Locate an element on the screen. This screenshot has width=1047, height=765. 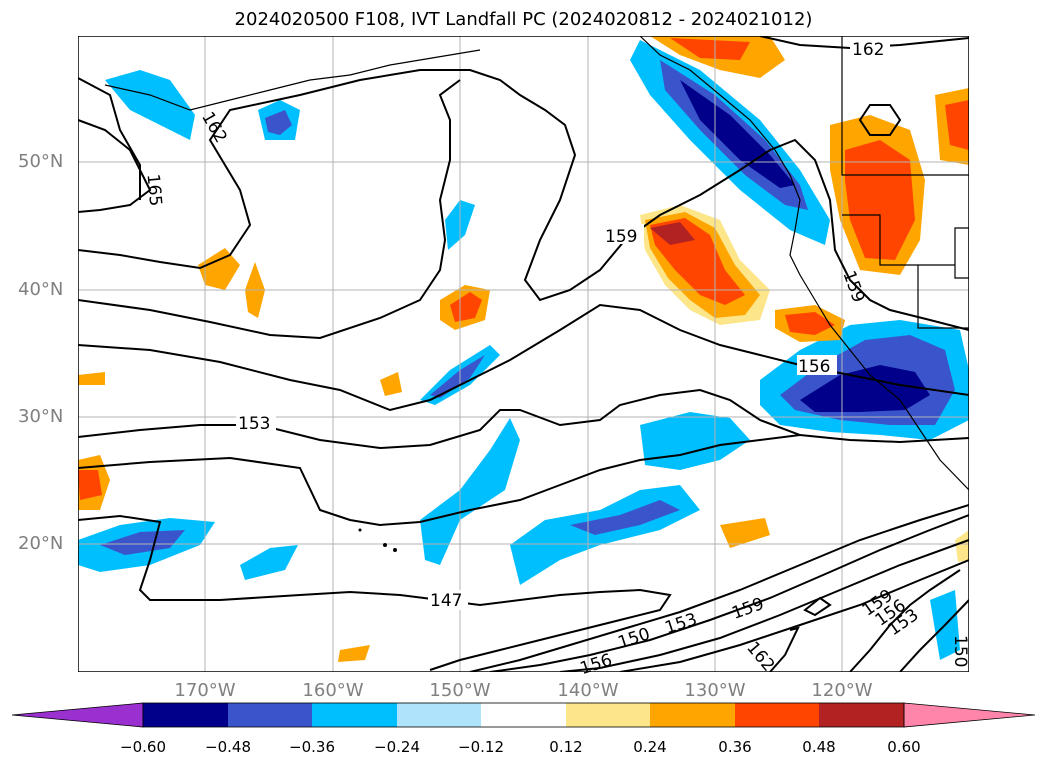
contour-label: 156 is located at coordinates (814, 367).